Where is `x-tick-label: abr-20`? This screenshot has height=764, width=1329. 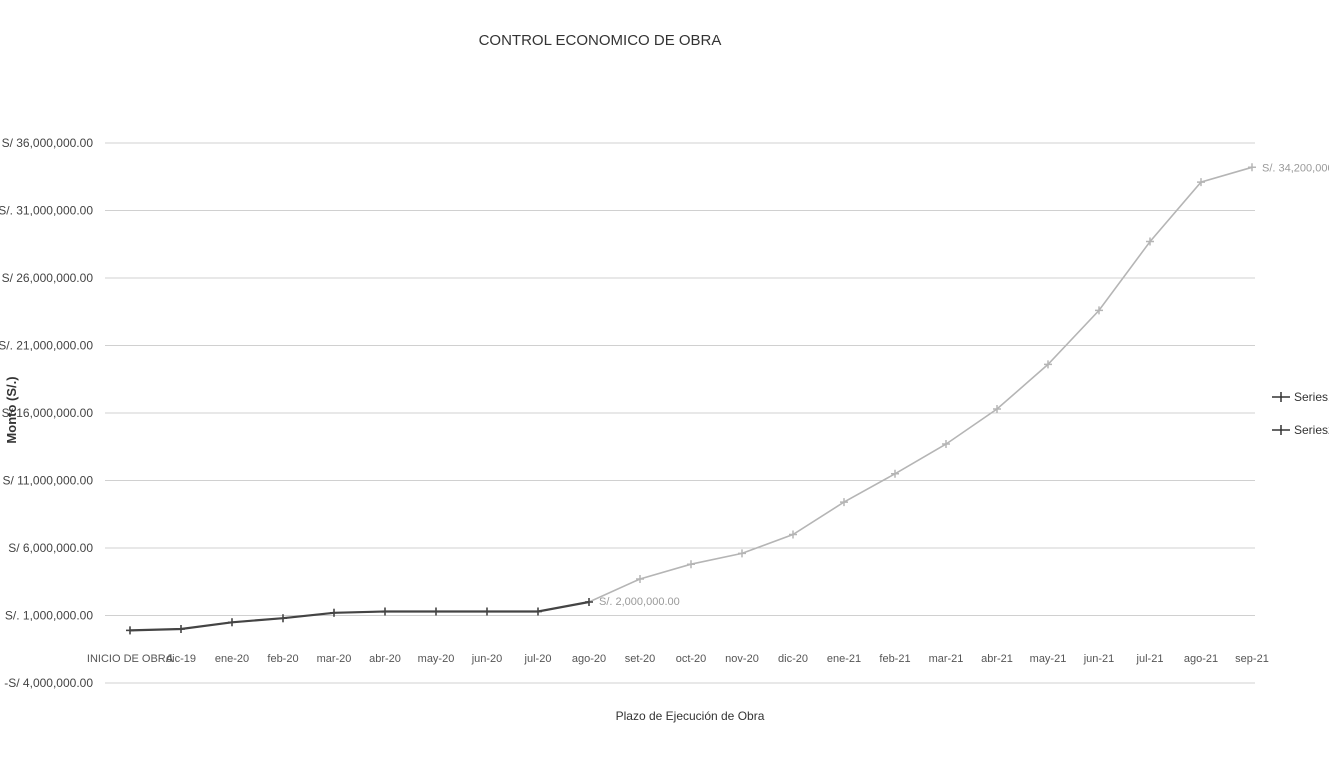
x-tick-label: abr-20 is located at coordinates (385, 659).